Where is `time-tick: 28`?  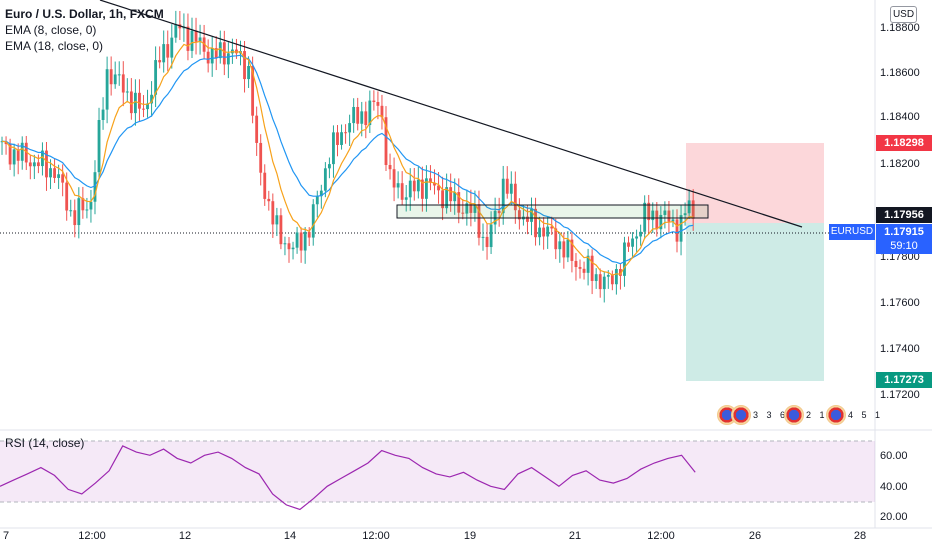 time-tick: 28 is located at coordinates (860, 536).